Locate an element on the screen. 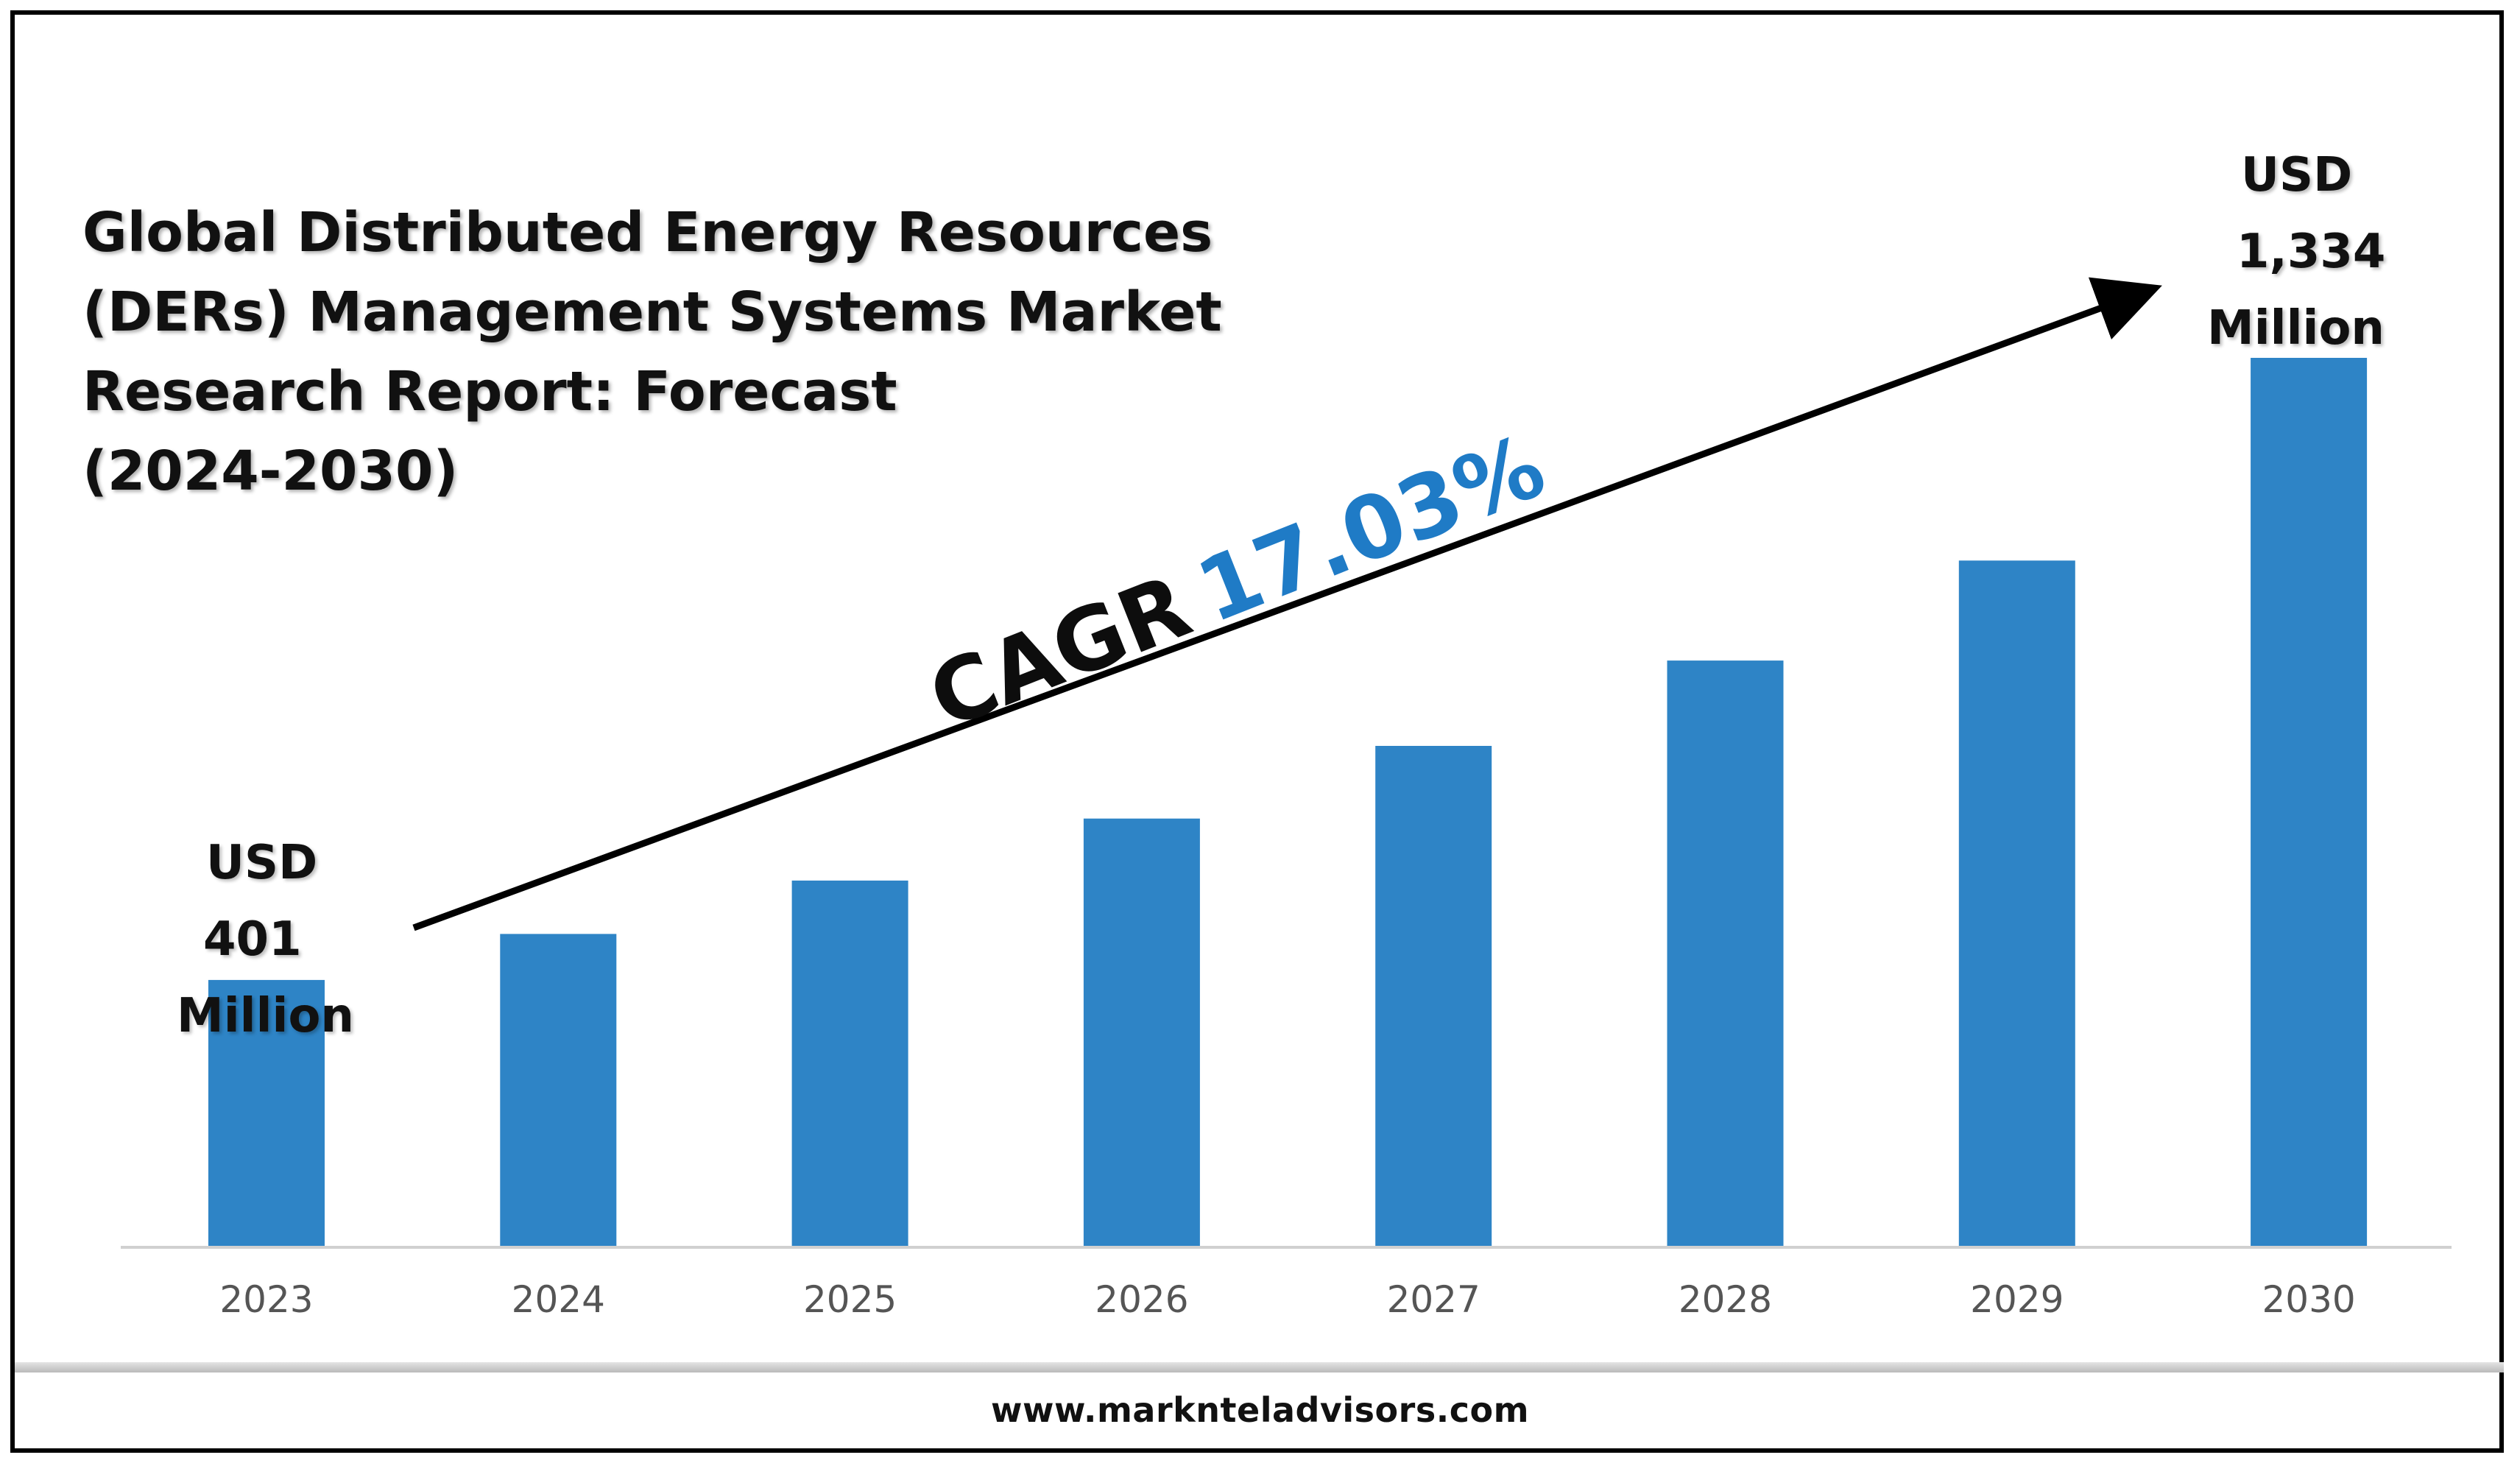 The height and width of the screenshot is (1466, 2520). x-tick-label-2025: 2025 is located at coordinates (850, 1299).